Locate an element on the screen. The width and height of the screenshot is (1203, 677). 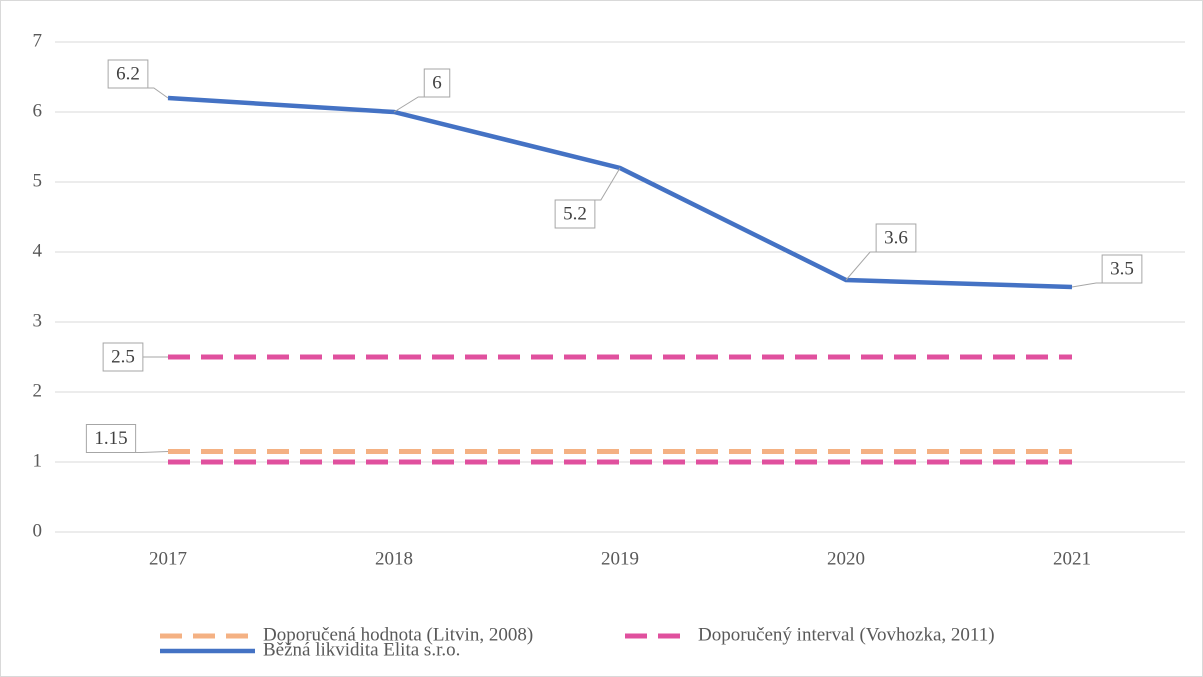
data-label: 5.2 is located at coordinates (575, 213).